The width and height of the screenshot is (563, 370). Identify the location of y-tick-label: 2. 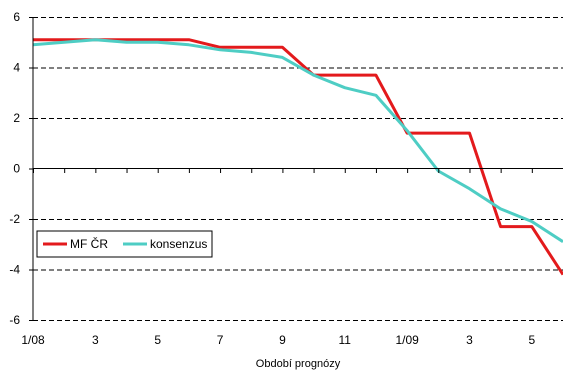
(16, 118).